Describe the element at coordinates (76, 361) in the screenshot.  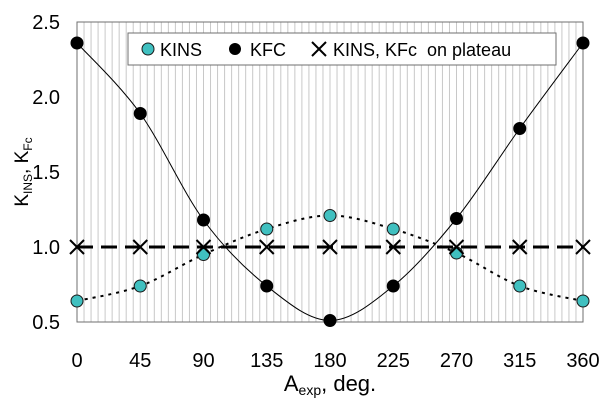
I see `x-tick-label: 0` at that location.